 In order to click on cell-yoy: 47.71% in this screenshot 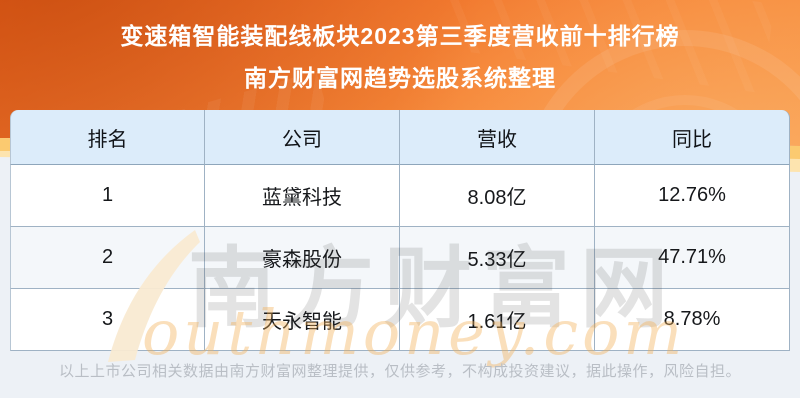, I will do `click(692, 258)`.